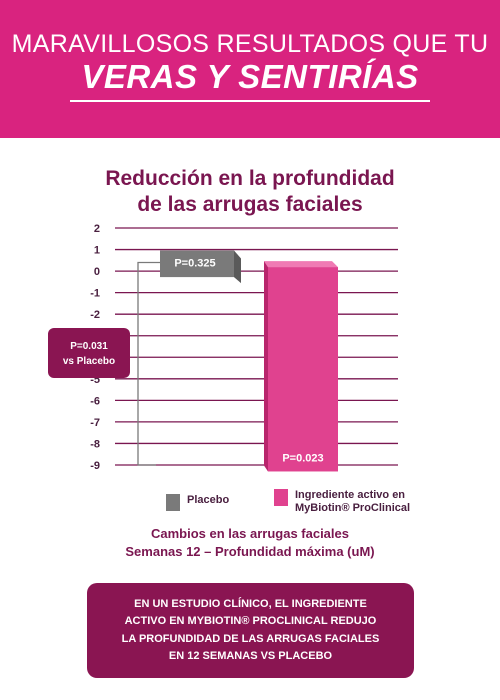 The image size is (500, 700). What do you see at coordinates (250, 656) in the screenshot?
I see `panel-line-4: EN 12 SEMANAS VS PLACEBO` at bounding box center [250, 656].